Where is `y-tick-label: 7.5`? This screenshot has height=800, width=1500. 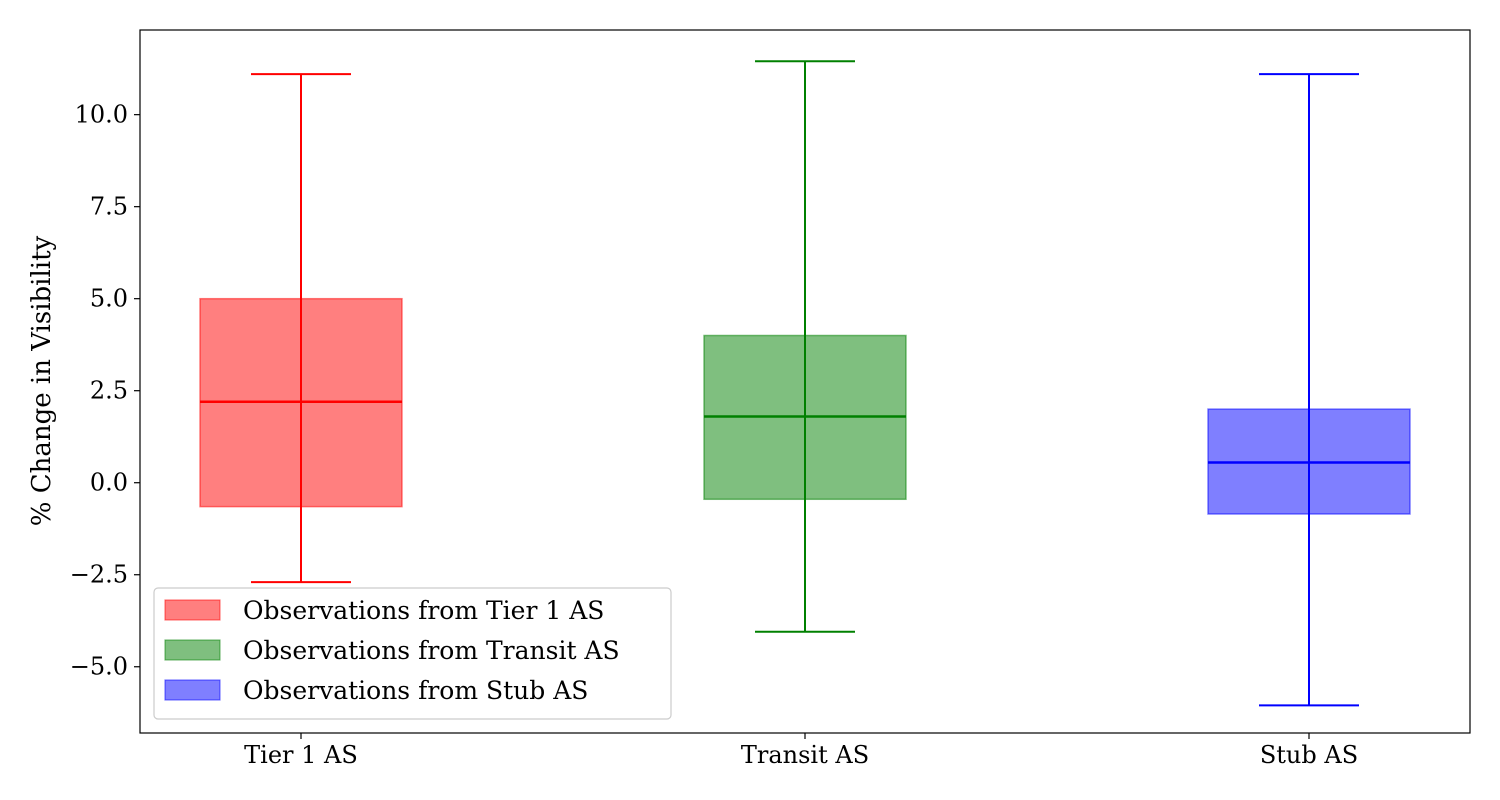 y-tick-label: 7.5 is located at coordinates (109, 207).